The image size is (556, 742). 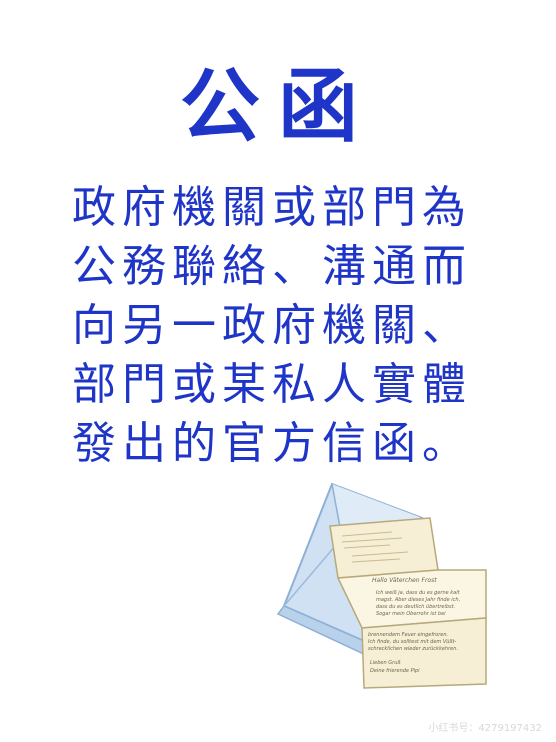 I want to click on watermark: 小红书号：4279197432, so click(x=485, y=728).